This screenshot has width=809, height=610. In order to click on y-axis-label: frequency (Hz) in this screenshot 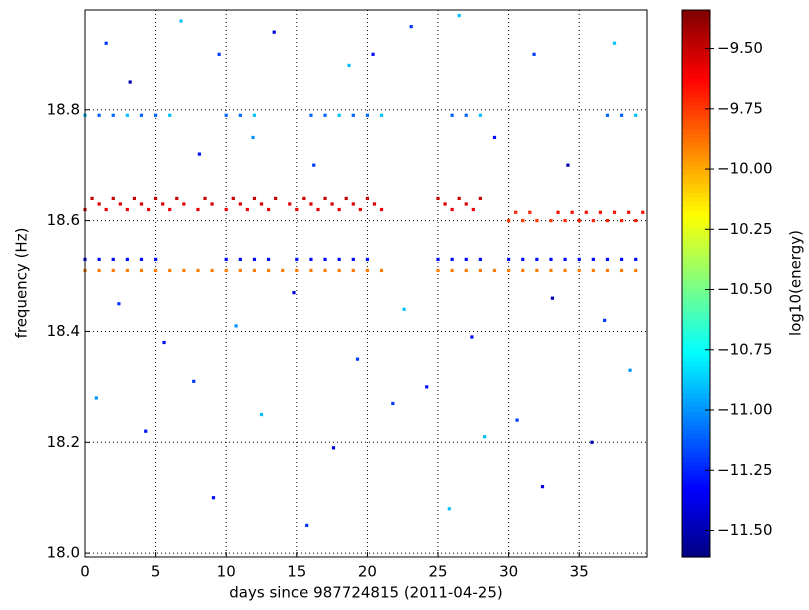, I will do `click(22, 283)`.